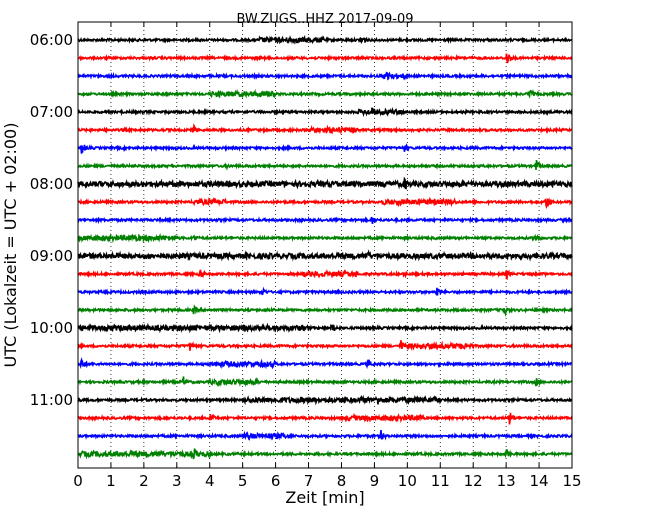 The image size is (650, 520). I want to click on chart-title: BW.ZUGS..HHZ 2017-09-09, so click(324, 19).